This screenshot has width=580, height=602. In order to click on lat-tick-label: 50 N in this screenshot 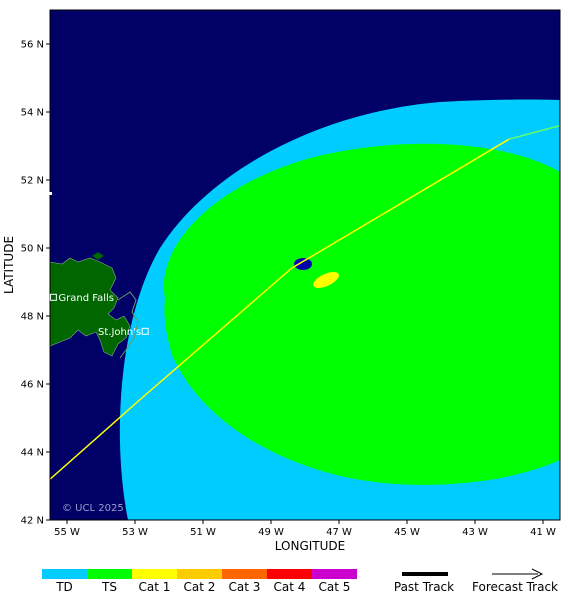, I will do `click(32, 249)`.